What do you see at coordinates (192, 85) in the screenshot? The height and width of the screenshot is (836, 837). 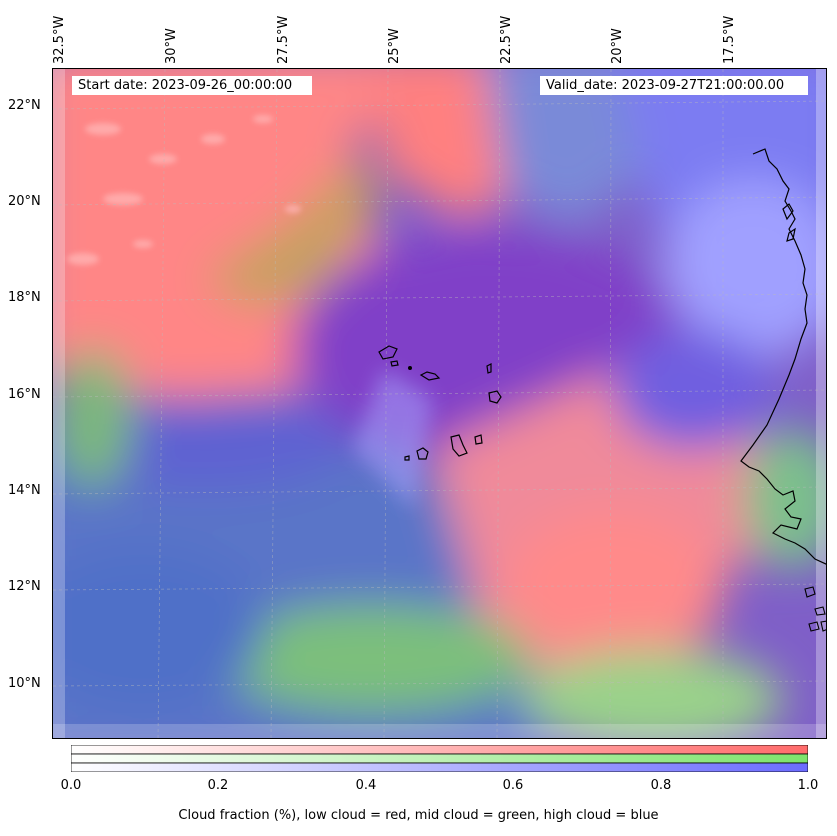 I see `start-date-label: Start date: 2023-09-26_00:00:00` at bounding box center [192, 85].